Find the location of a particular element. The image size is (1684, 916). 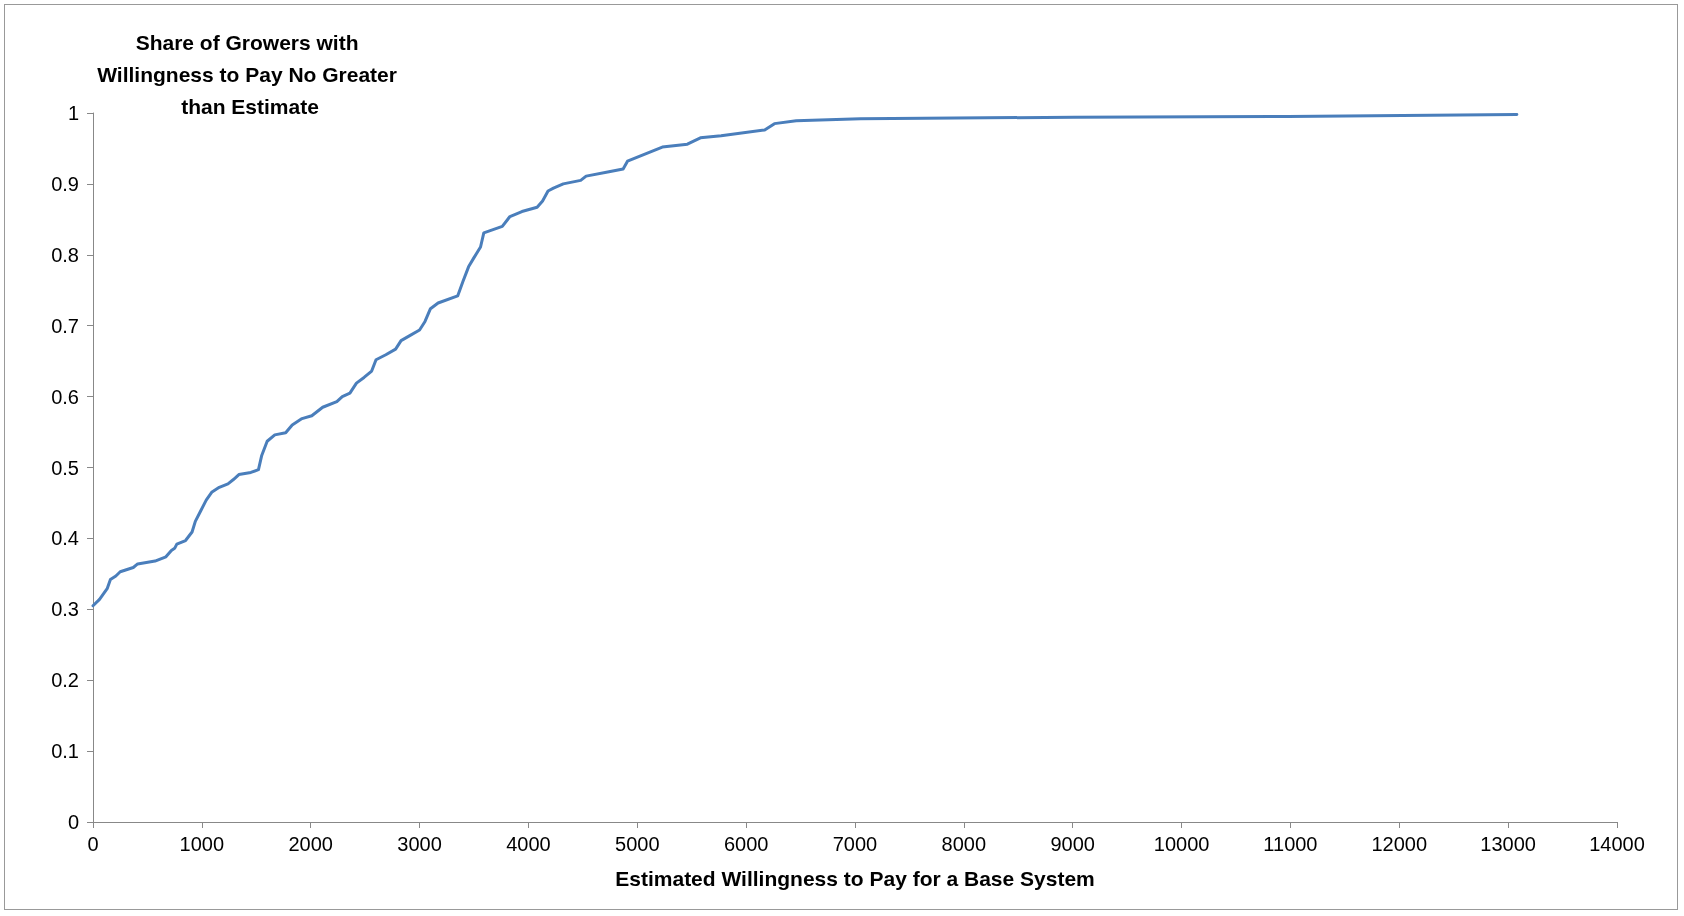

x-tick-label: 3000 is located at coordinates (419, 844).